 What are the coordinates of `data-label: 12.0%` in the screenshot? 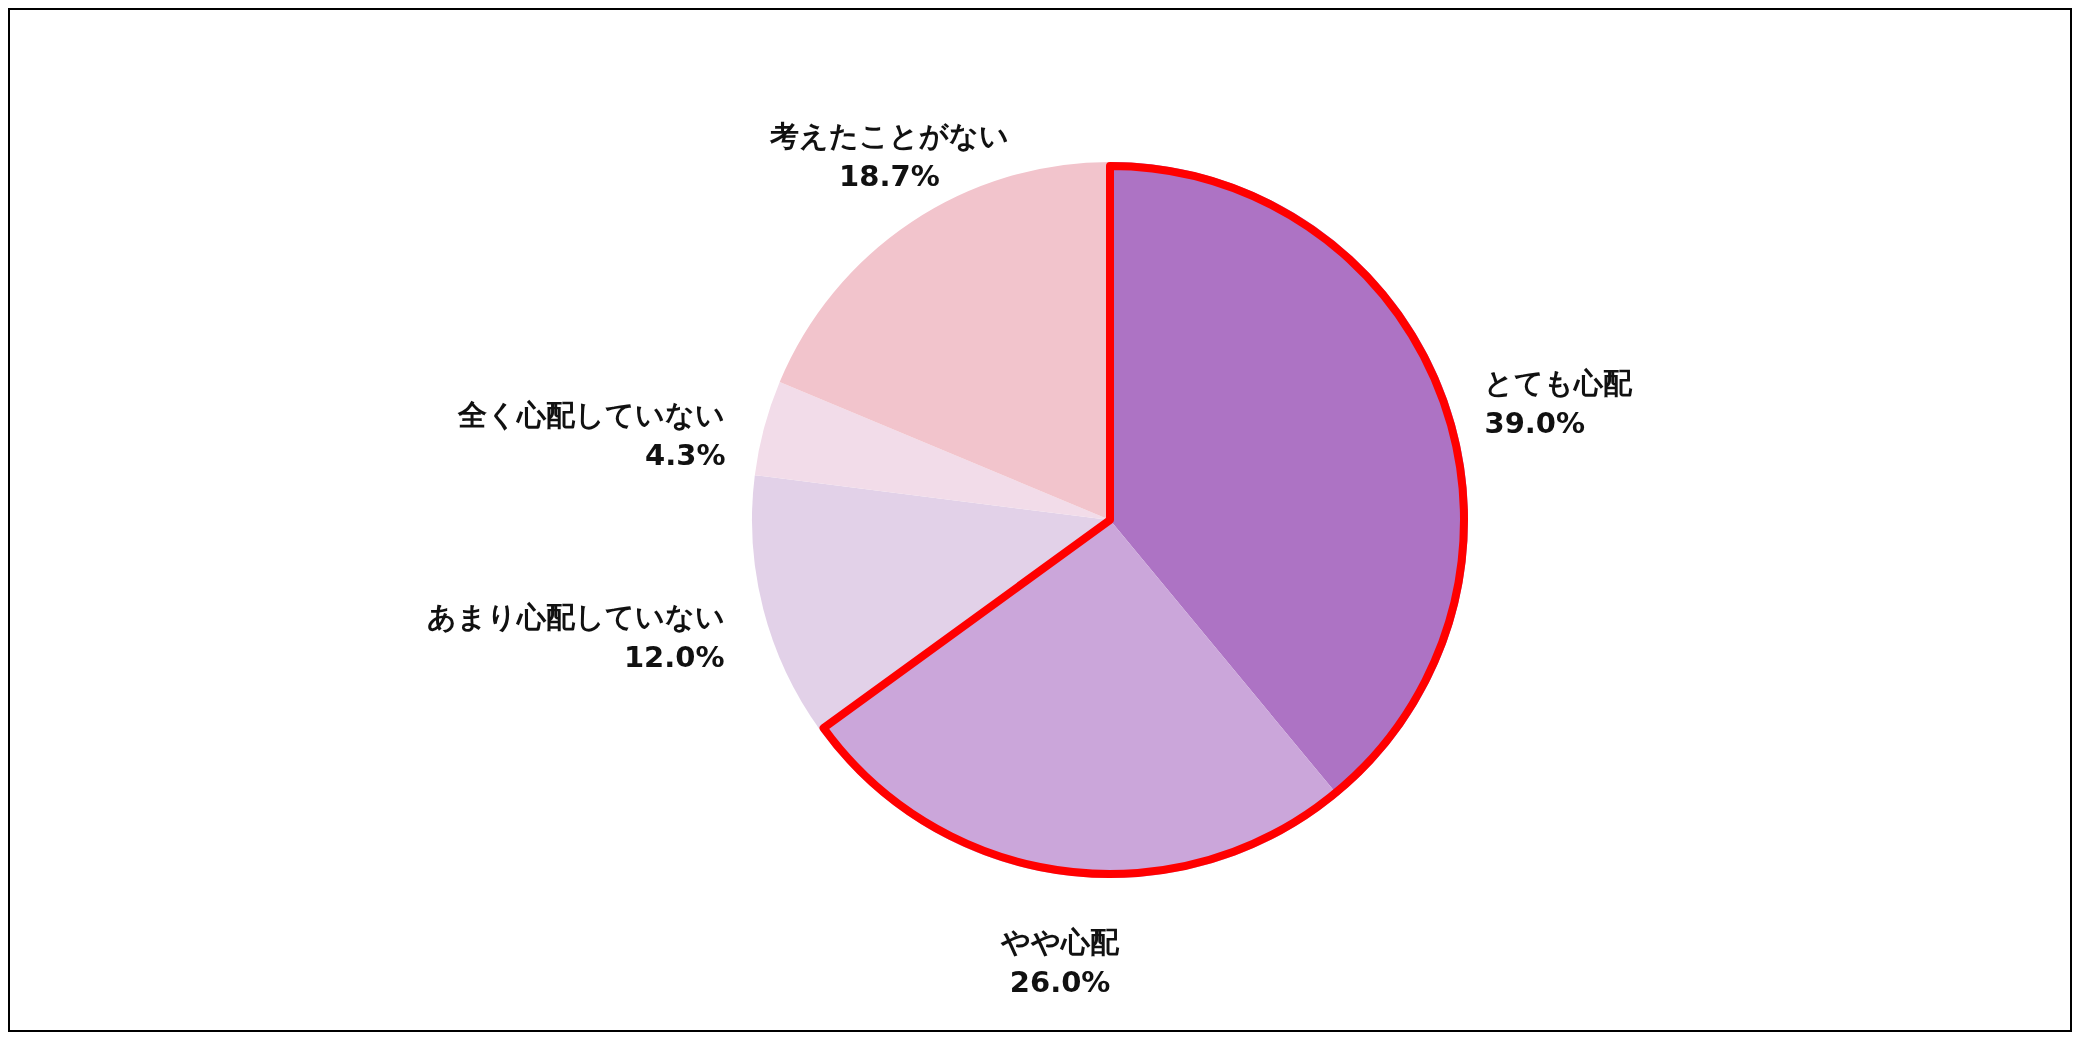 It's located at (674, 656).